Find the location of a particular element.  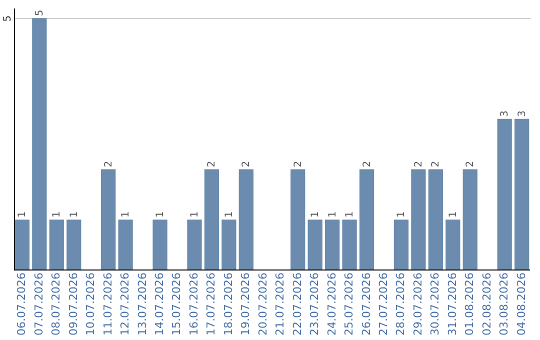

x-tick-label: 11.07.2026 is located at coordinates (107, 304).